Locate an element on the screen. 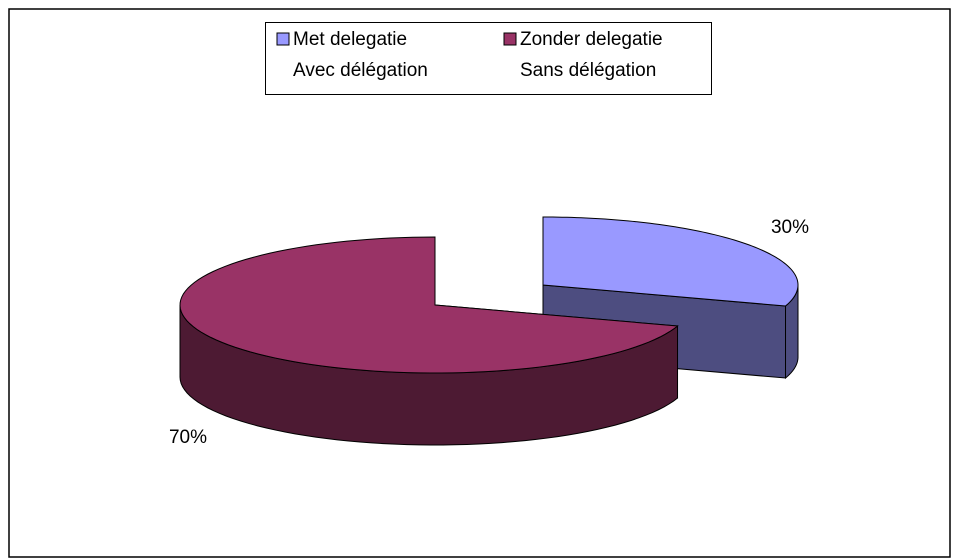 The image size is (959, 560). legend-box is located at coordinates (488, 58).